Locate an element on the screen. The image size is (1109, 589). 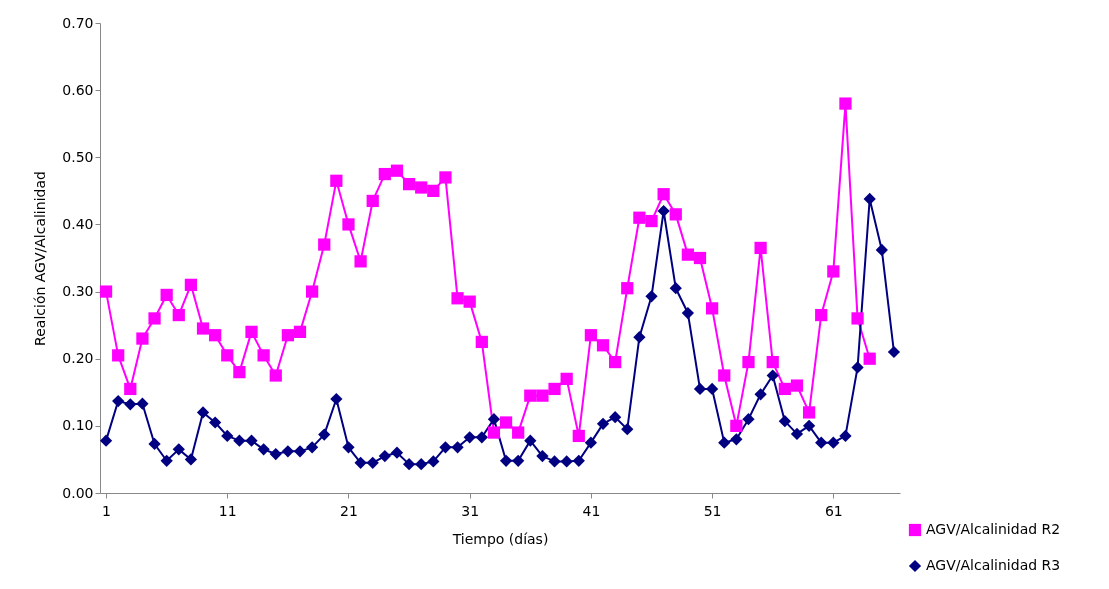
y-tick-label: 0.70 is located at coordinates (78, 22).